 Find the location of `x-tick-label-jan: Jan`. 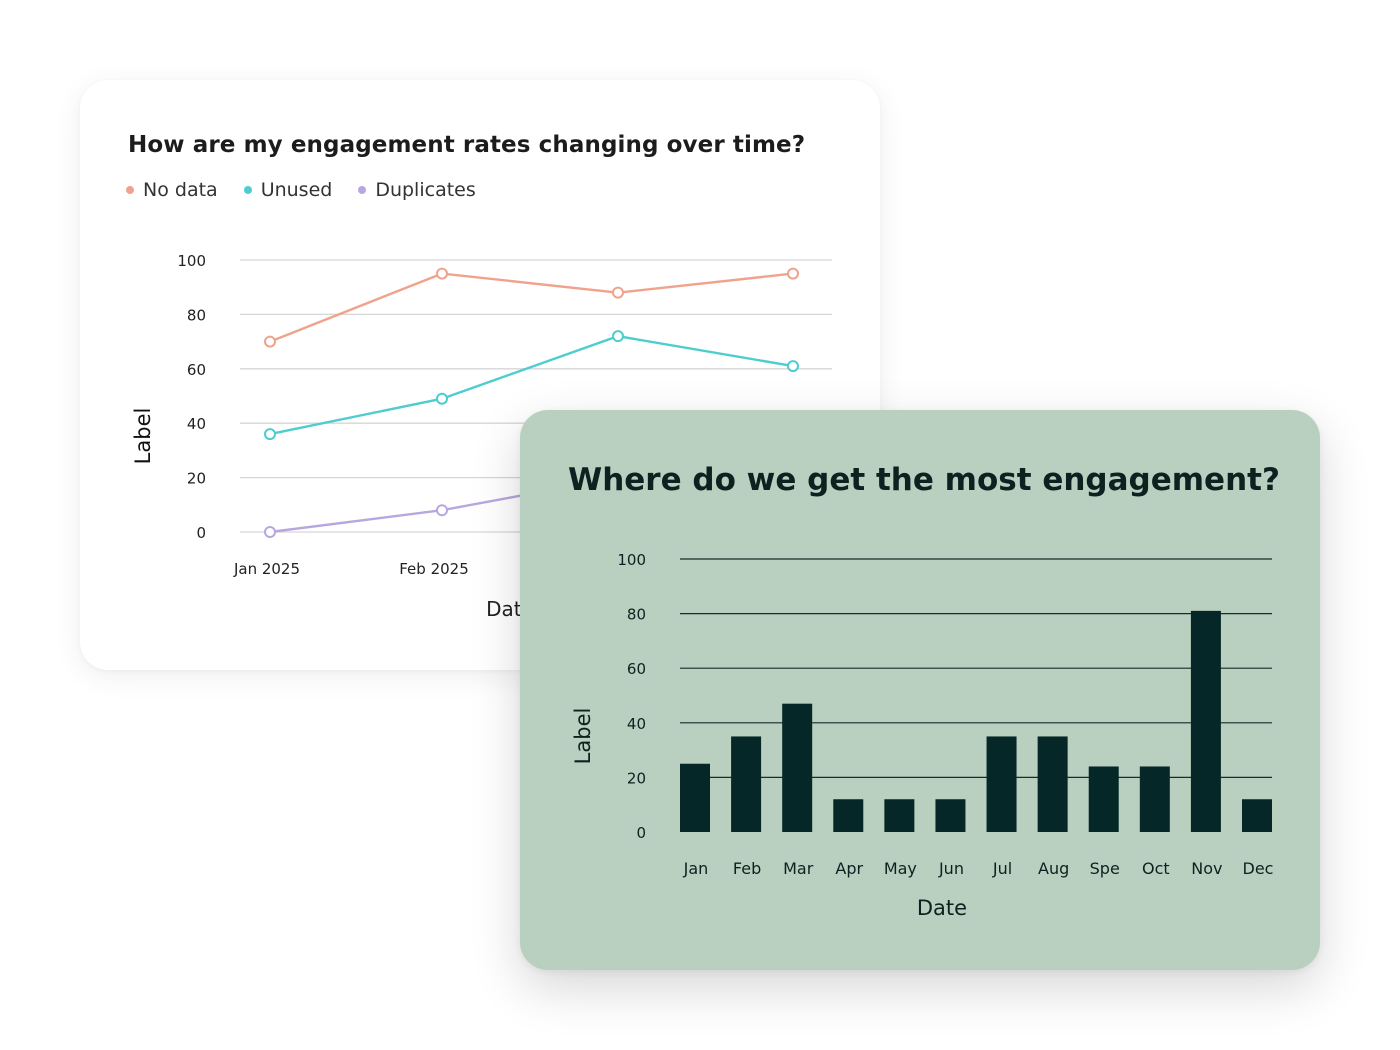

x-tick-label-jan: Jan is located at coordinates (696, 868).